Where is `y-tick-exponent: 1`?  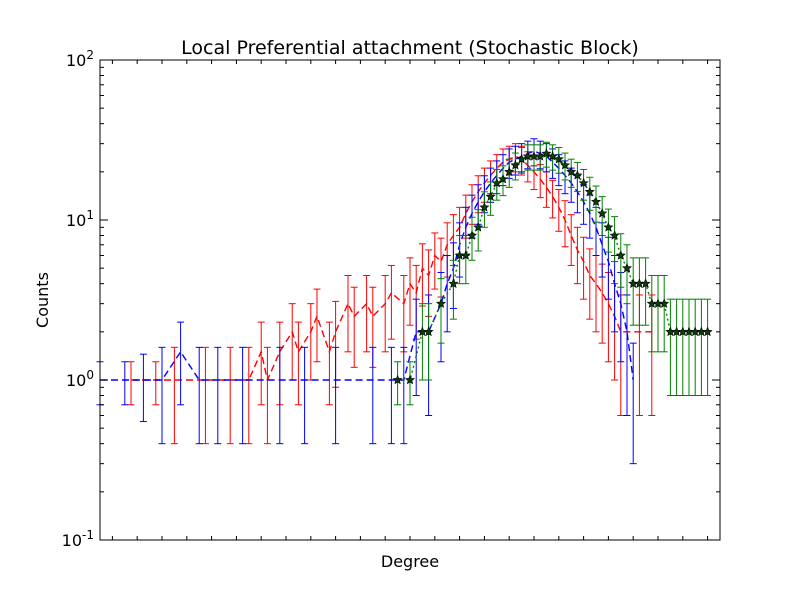
y-tick-exponent: 1 is located at coordinates (90, 215).